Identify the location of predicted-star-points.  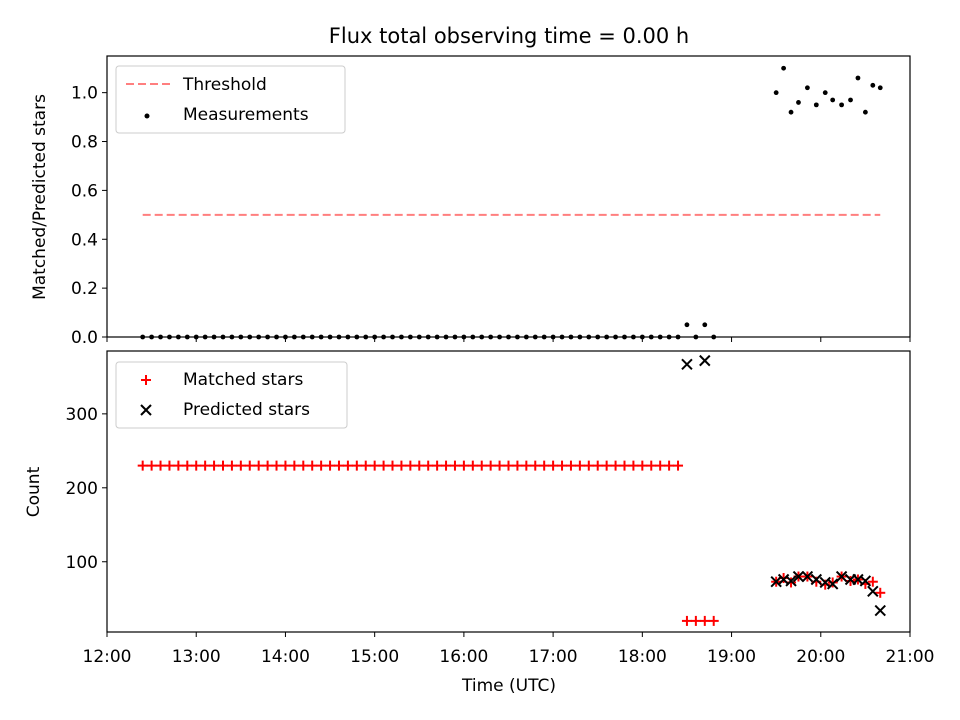
(783, 485).